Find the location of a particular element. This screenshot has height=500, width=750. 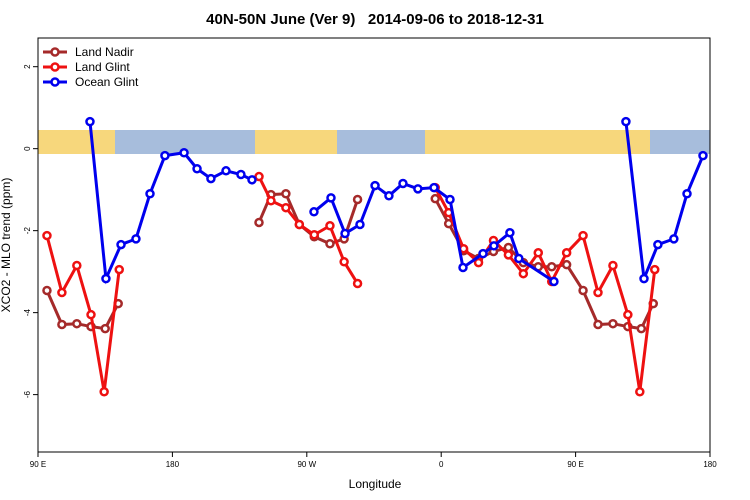

legend-label: Land Glint is located at coordinates (102, 67).